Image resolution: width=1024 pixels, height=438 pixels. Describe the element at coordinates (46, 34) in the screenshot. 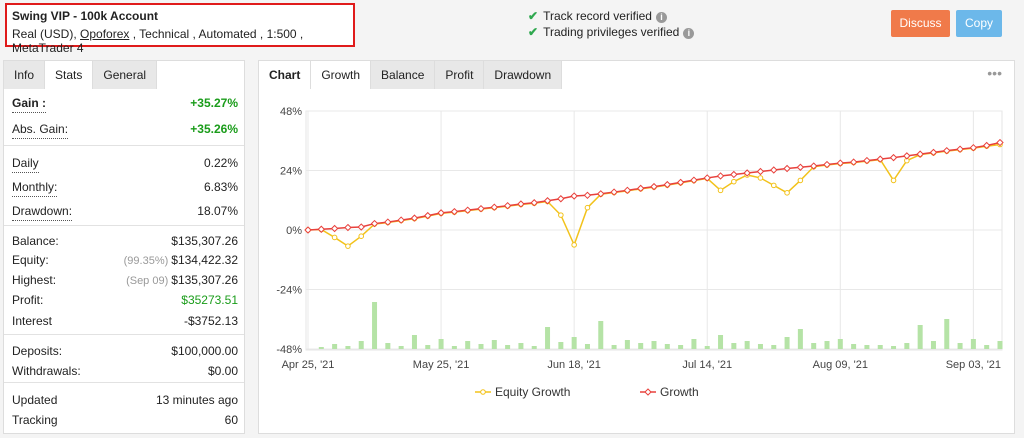

I see `text: Real (USD),` at that location.